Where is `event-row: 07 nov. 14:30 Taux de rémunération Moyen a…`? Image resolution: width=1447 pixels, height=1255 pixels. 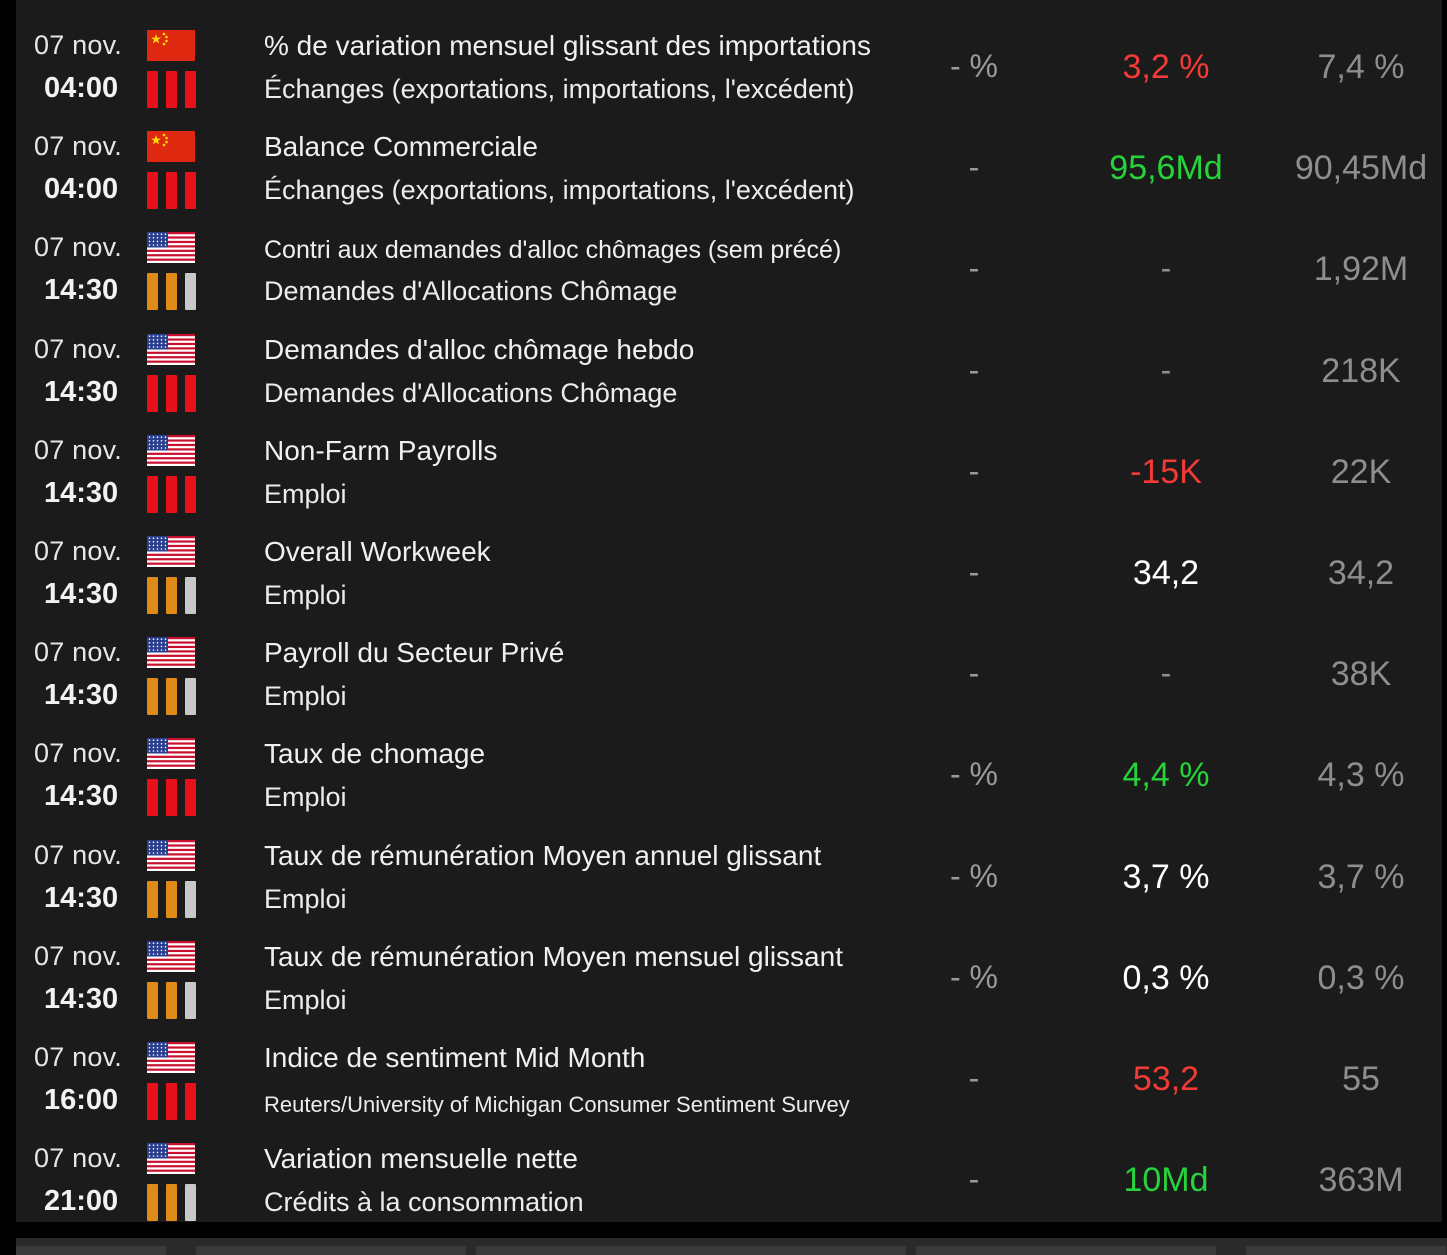
event-row: 07 nov. 14:30 Taux de rémunération Moyen a… is located at coordinates (729, 870).